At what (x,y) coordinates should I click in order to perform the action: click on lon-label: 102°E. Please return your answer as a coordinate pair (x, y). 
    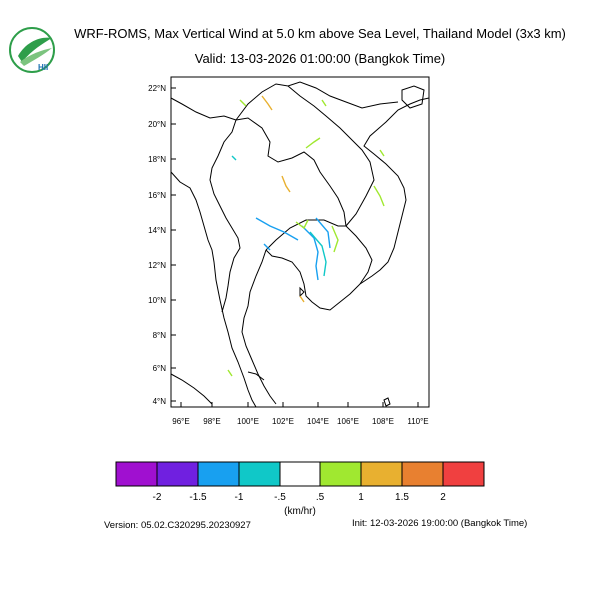
    Looking at the image, I should click on (283, 421).